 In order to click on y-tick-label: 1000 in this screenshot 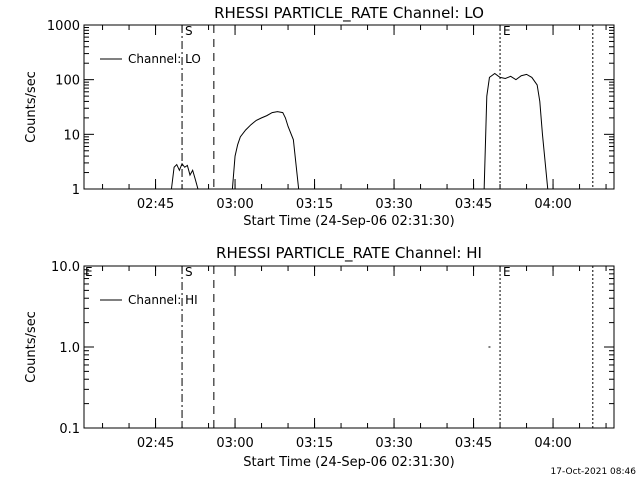, I will do `click(63, 26)`.